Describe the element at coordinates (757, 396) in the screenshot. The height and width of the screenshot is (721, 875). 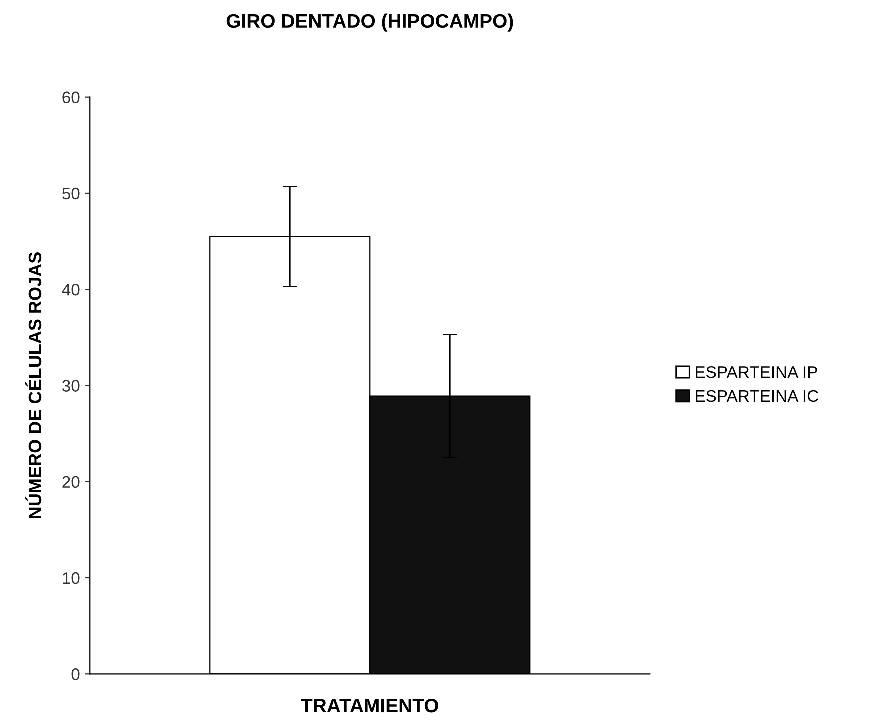
I see `legend-label: ESPARTEINA IC` at that location.